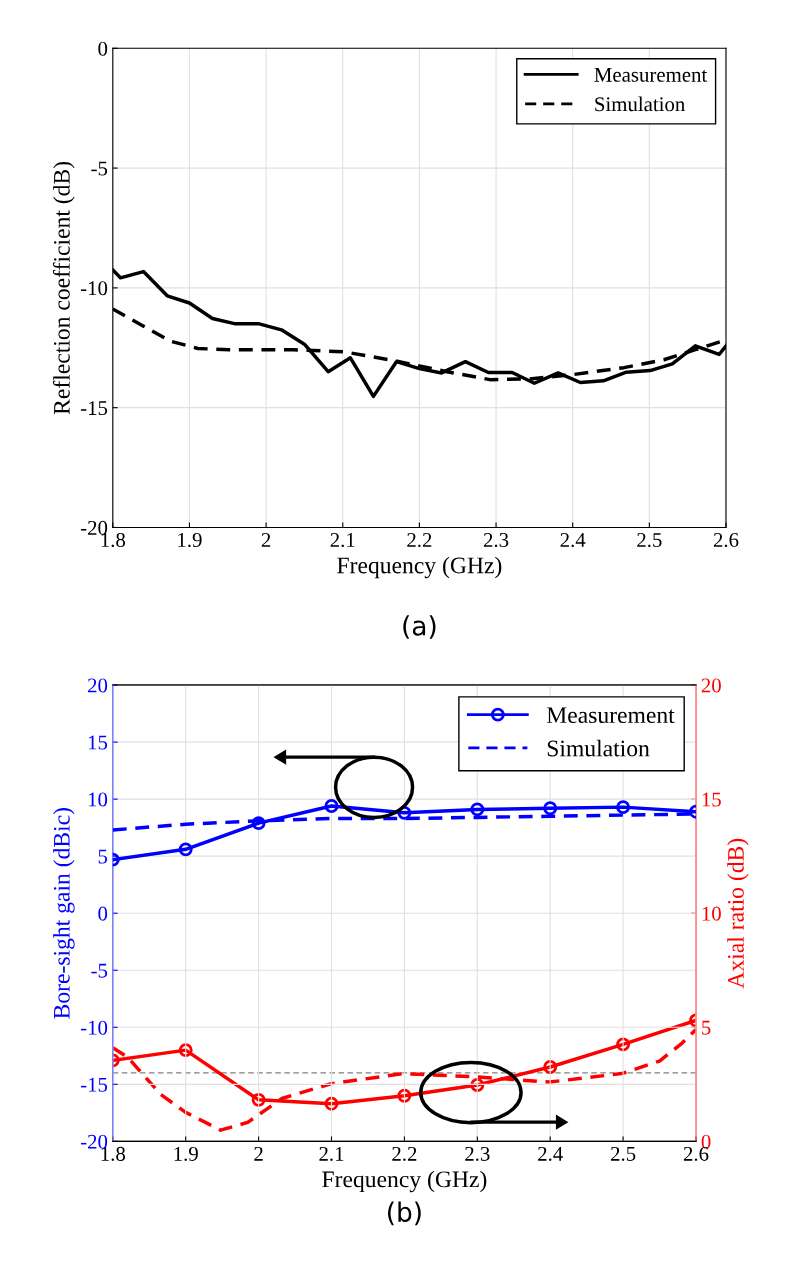 This screenshot has width=800, height=1271. Describe the element at coordinates (98, 742) in the screenshot. I see `y-tick-label: 15` at that location.